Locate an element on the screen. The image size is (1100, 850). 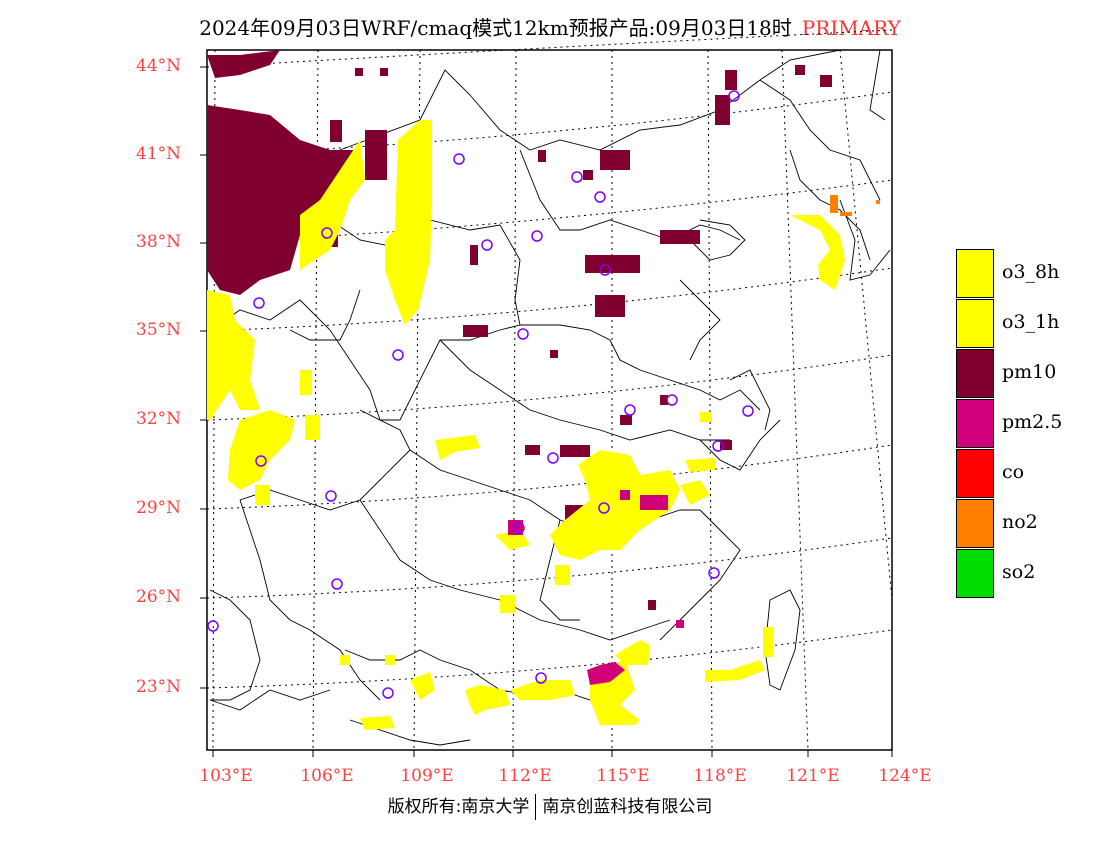
lon-label-118: 118°E is located at coordinates (720, 776).